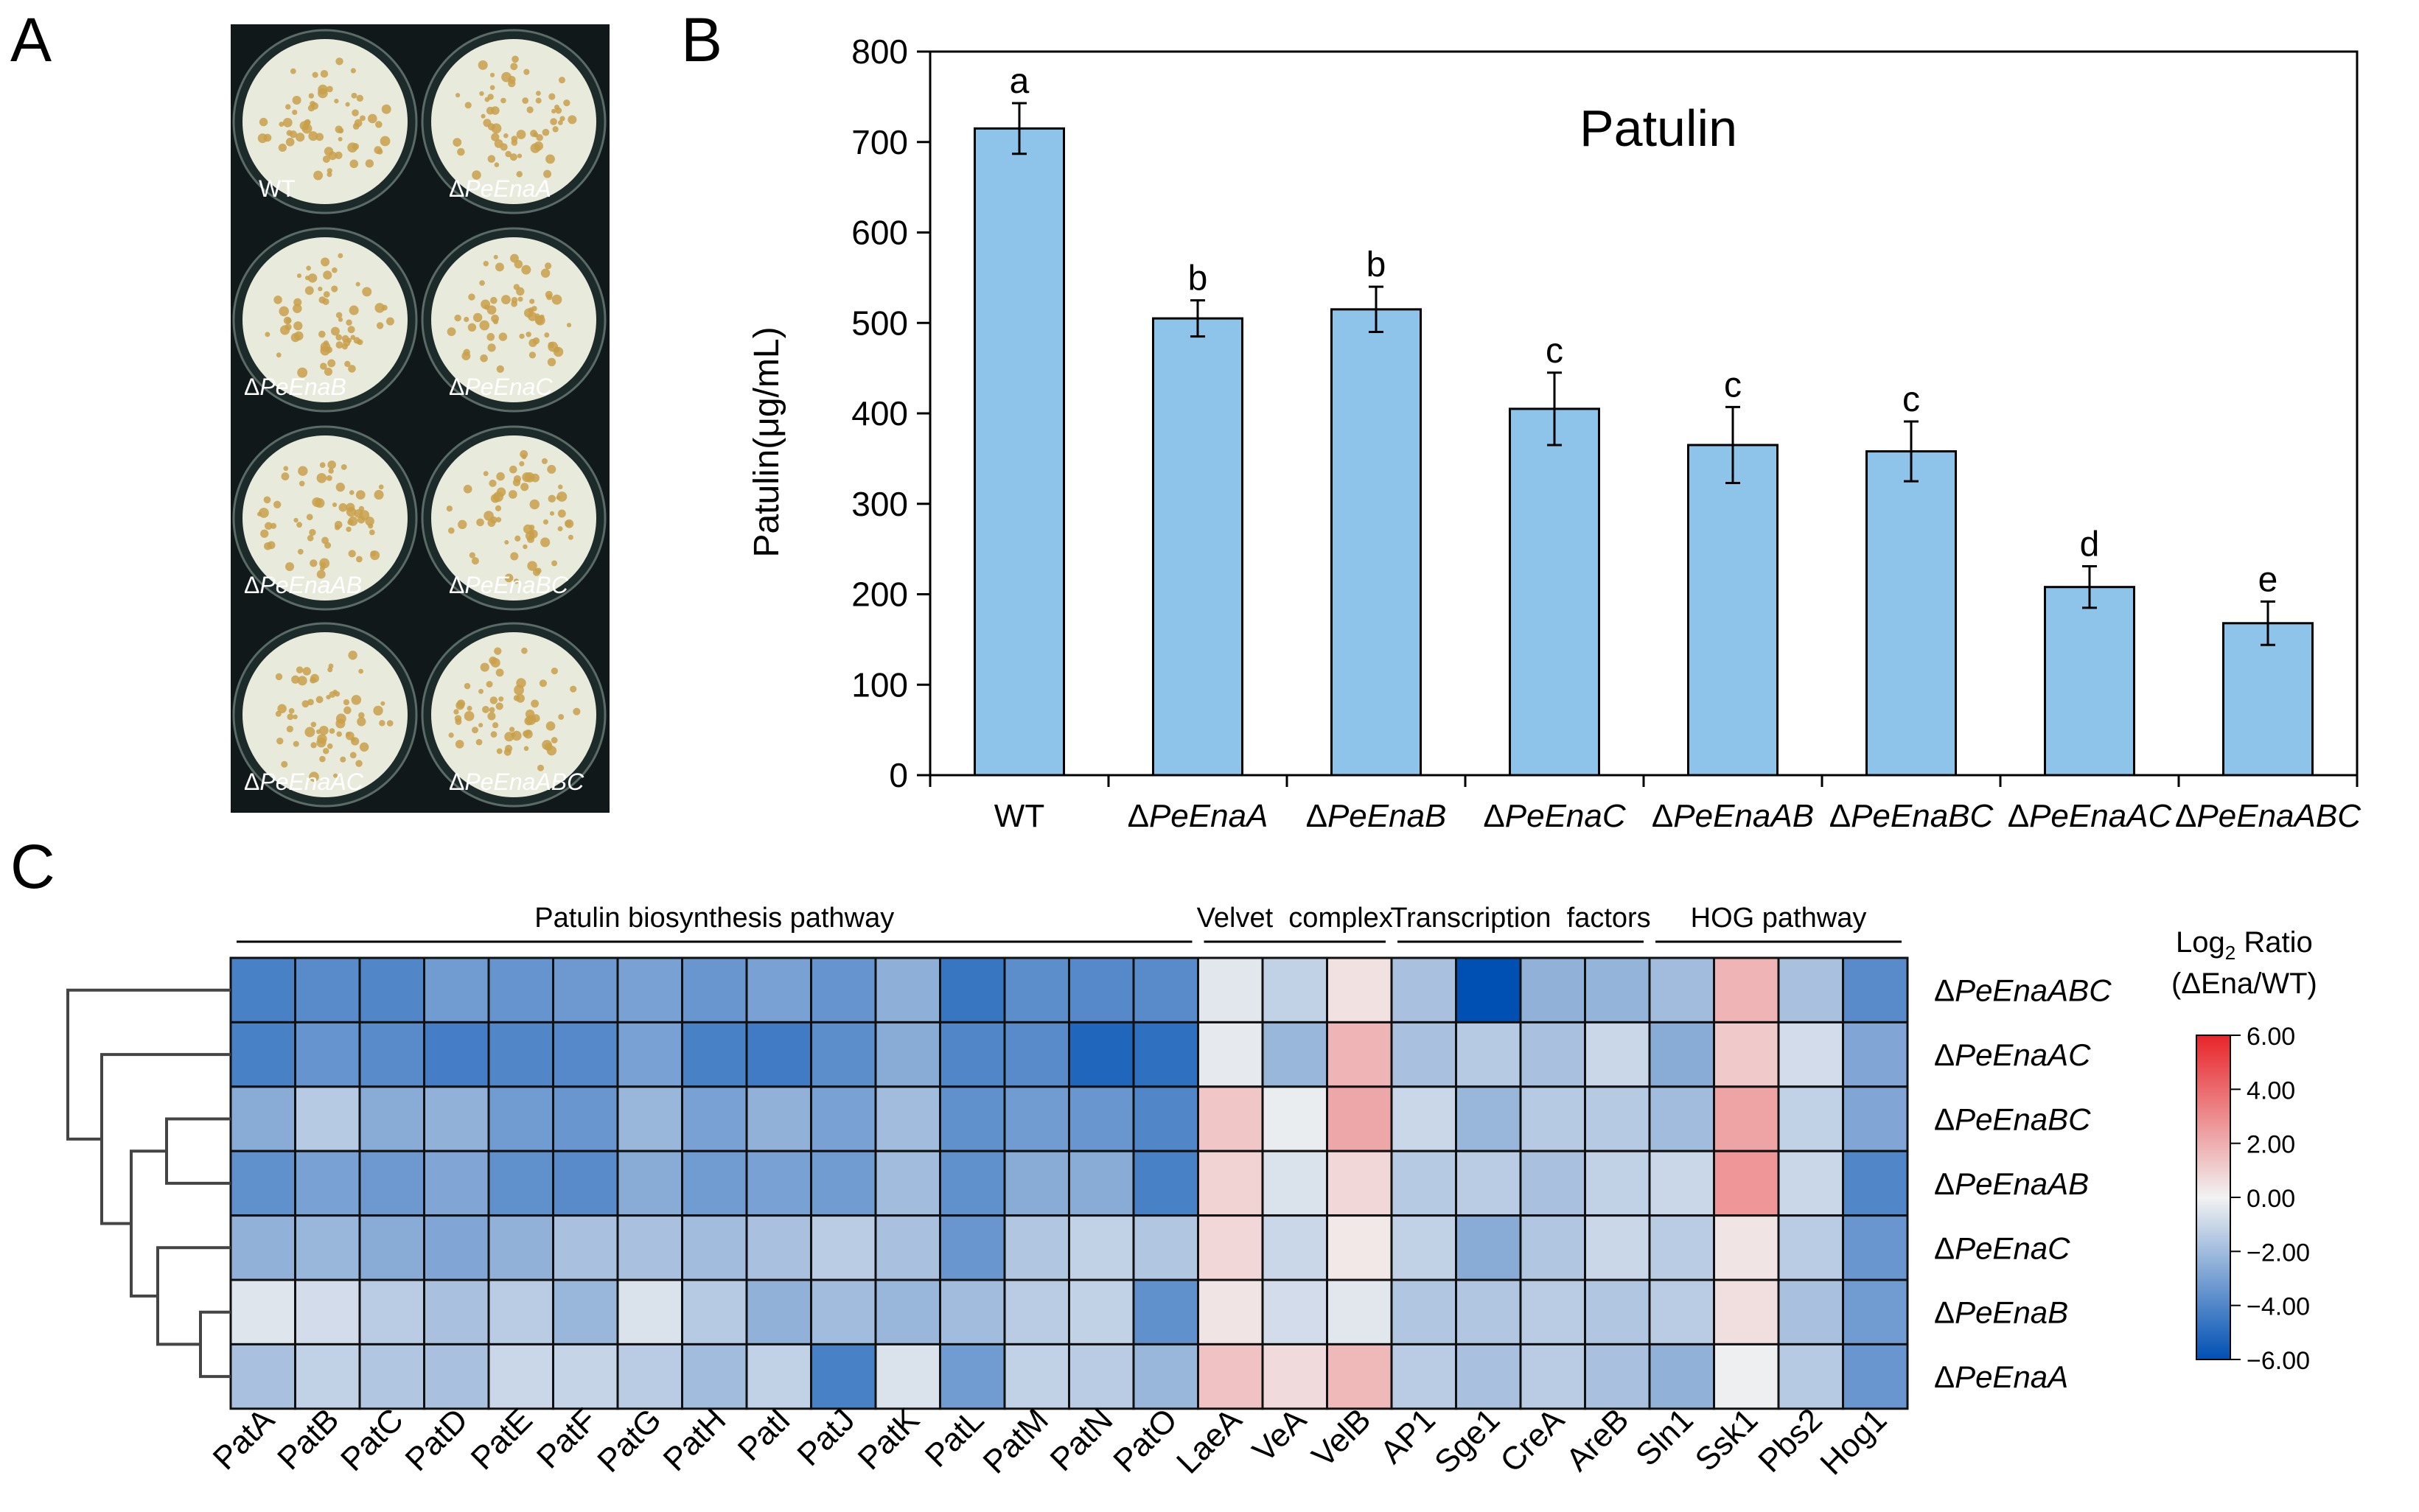 This screenshot has height=1512, width=2419. I want to click on column-label: PatG, so click(630, 1440).